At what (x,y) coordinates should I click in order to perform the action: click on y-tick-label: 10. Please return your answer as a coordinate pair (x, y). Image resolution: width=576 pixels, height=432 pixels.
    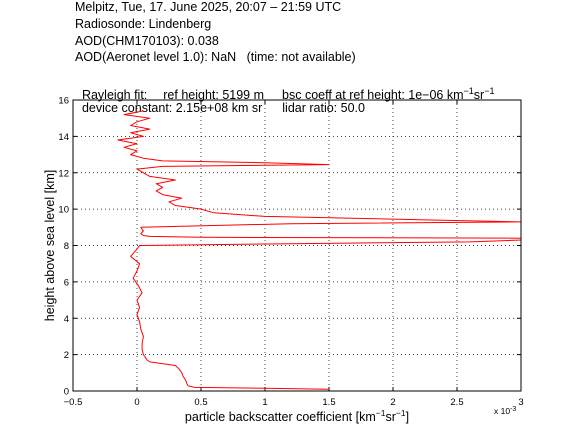
    Looking at the image, I should click on (63, 210).